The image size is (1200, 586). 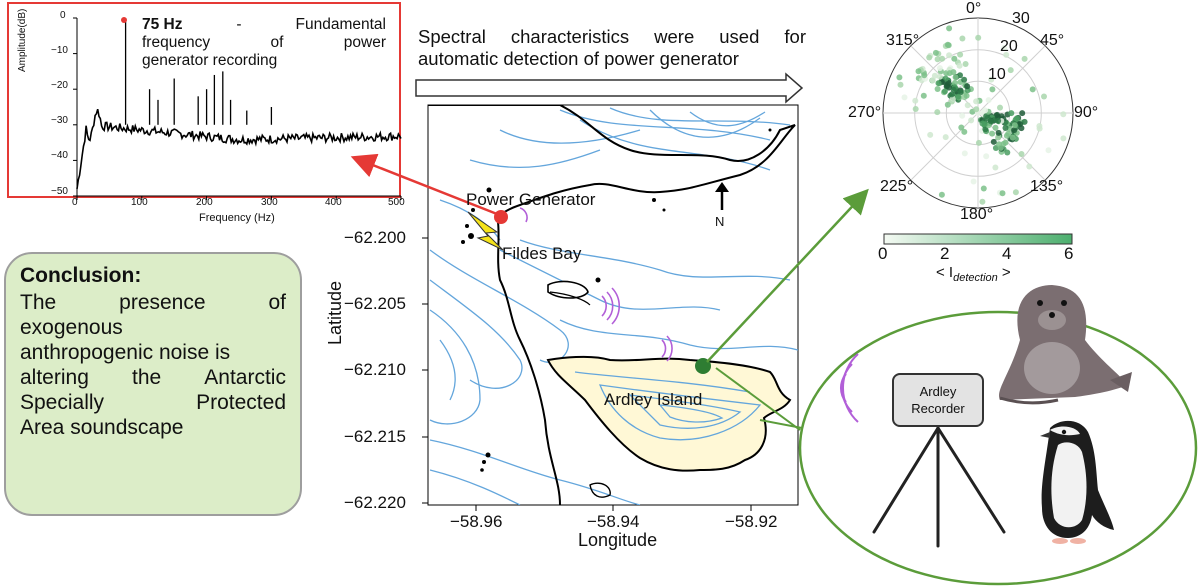 I want to click on polar-angle-label: 135°, so click(x=1047, y=186).